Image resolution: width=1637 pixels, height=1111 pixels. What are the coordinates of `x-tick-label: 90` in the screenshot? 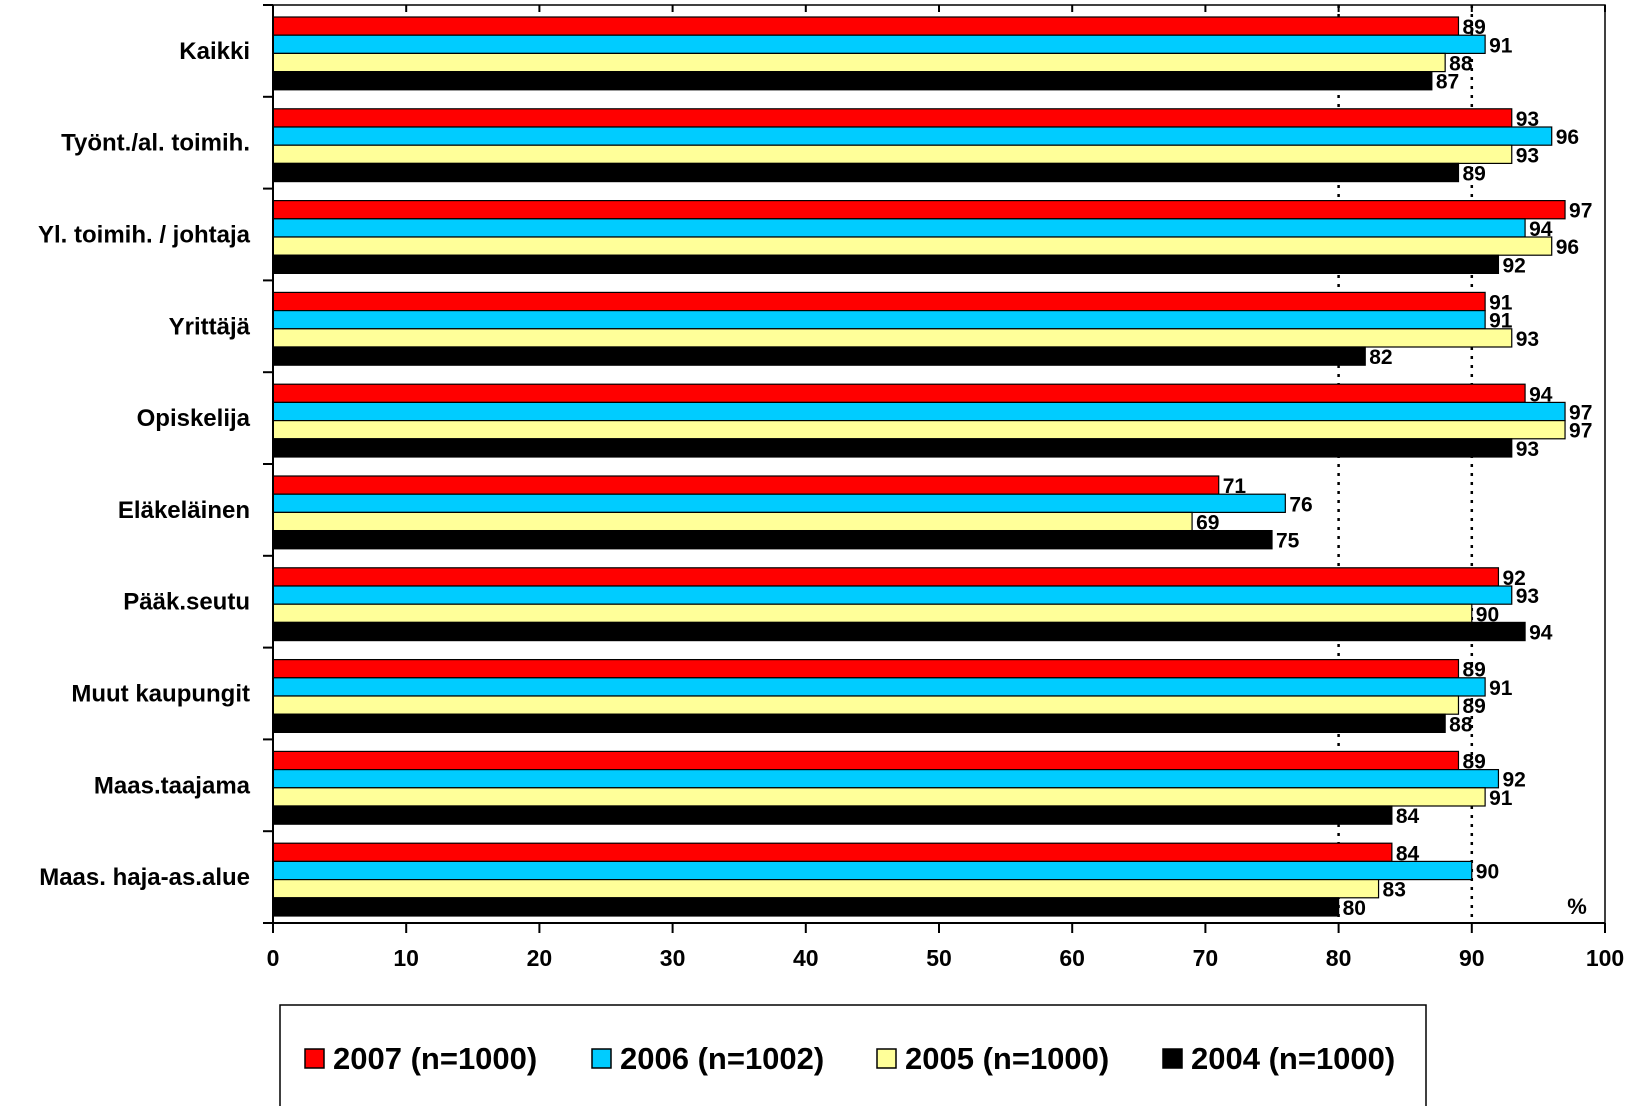 It's located at (1472, 958).